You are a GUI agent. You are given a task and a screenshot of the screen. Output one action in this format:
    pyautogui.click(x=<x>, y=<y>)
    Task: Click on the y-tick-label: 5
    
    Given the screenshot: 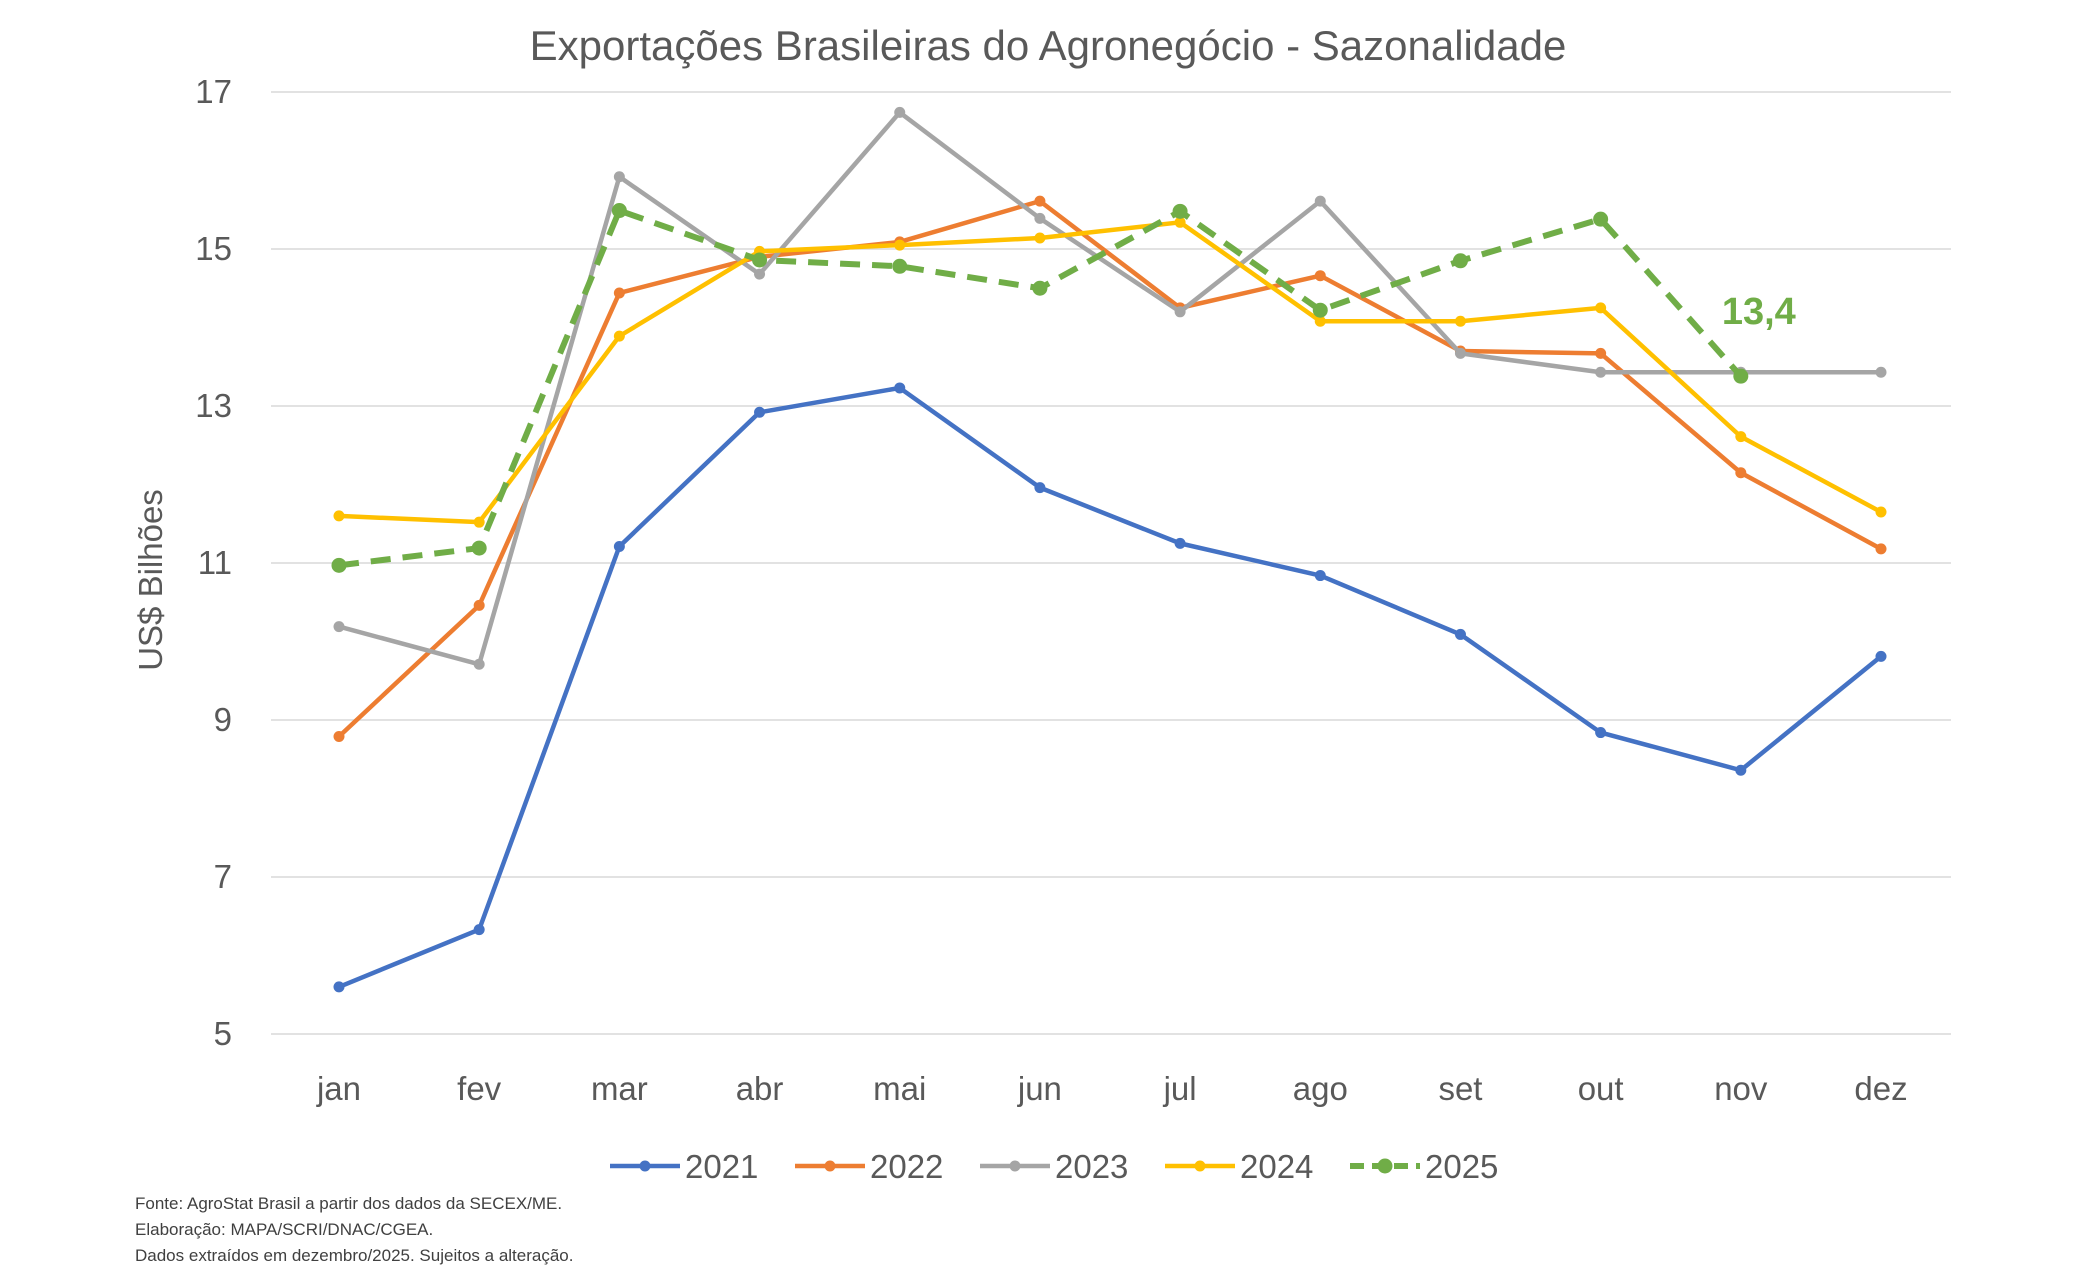 What is the action you would take?
    pyautogui.click(x=223, y=1033)
    